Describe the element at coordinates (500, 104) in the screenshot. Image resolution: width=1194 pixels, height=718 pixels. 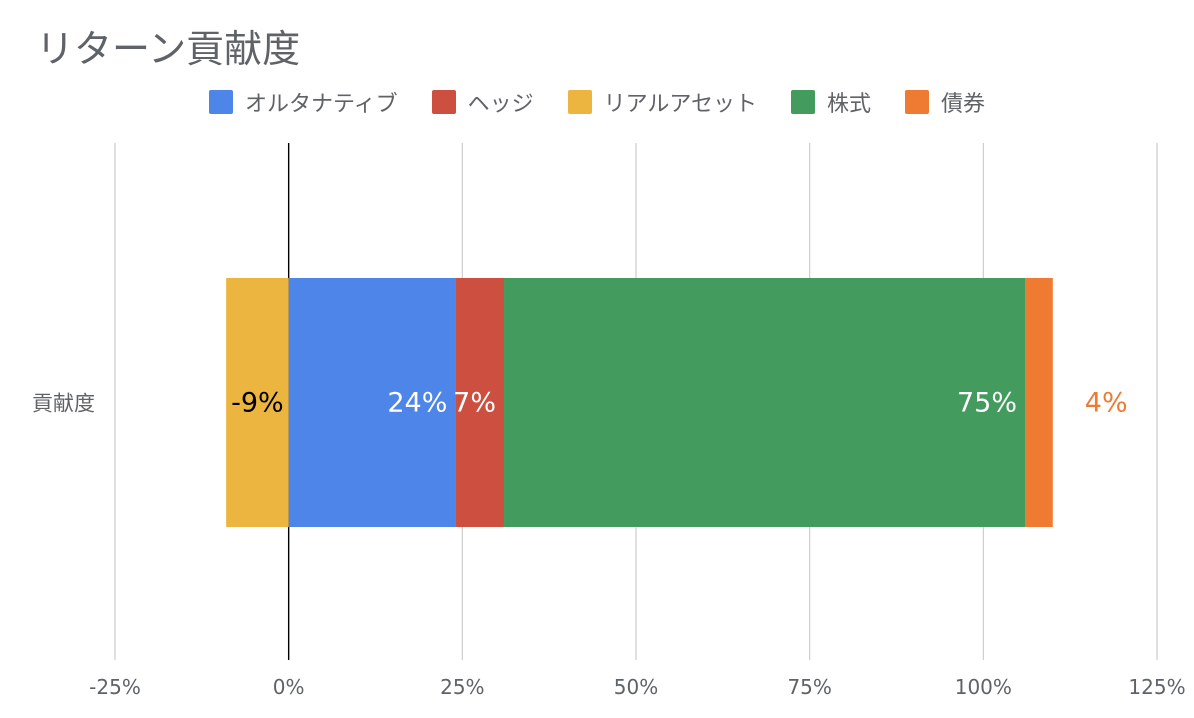
I see `legend-label: ヘッジ` at that location.